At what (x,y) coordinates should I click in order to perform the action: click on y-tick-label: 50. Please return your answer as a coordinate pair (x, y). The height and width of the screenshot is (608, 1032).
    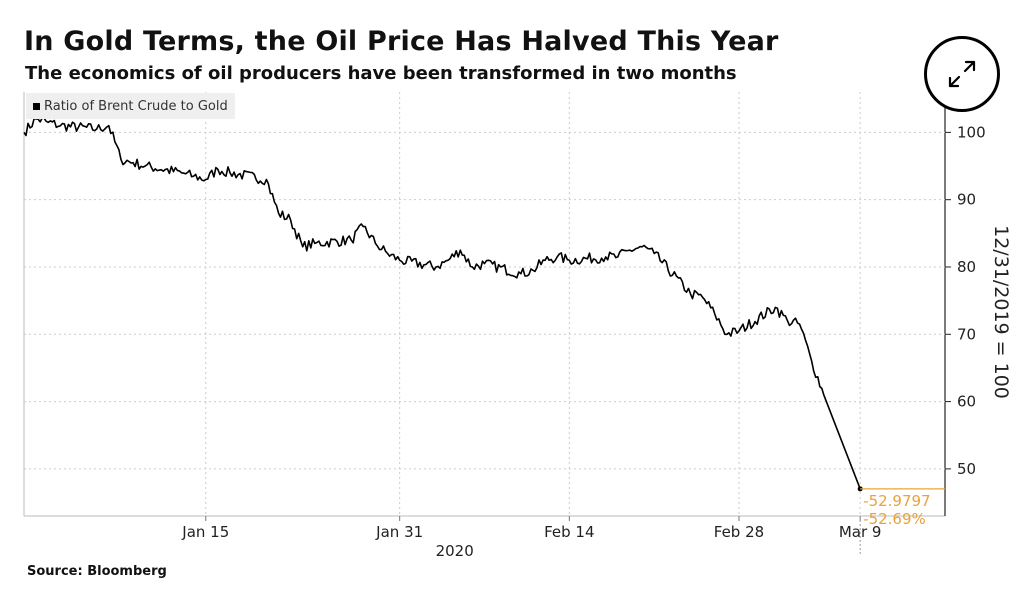
    Looking at the image, I should click on (966, 469).